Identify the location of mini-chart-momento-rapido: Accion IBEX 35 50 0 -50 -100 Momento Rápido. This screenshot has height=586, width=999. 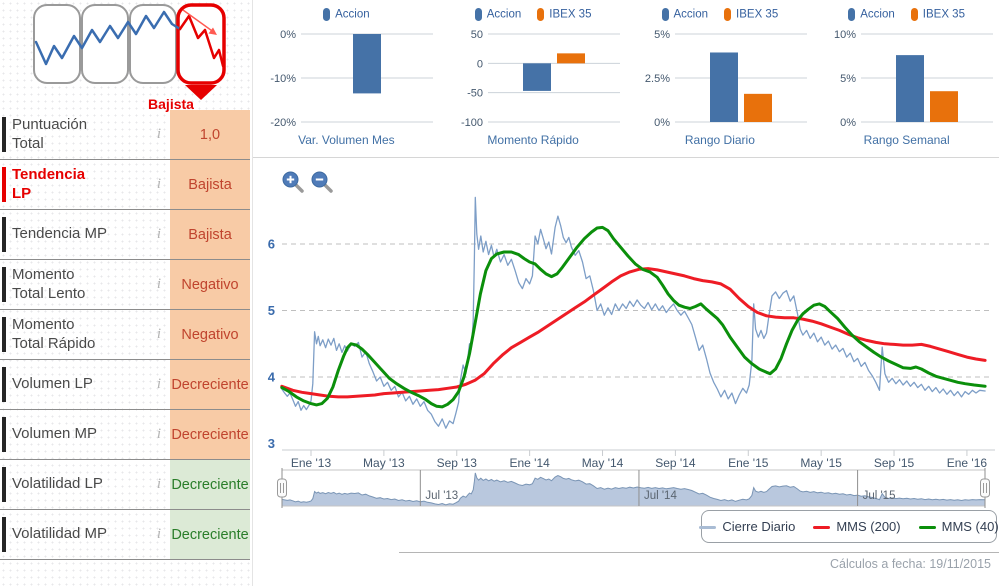
(533, 78).